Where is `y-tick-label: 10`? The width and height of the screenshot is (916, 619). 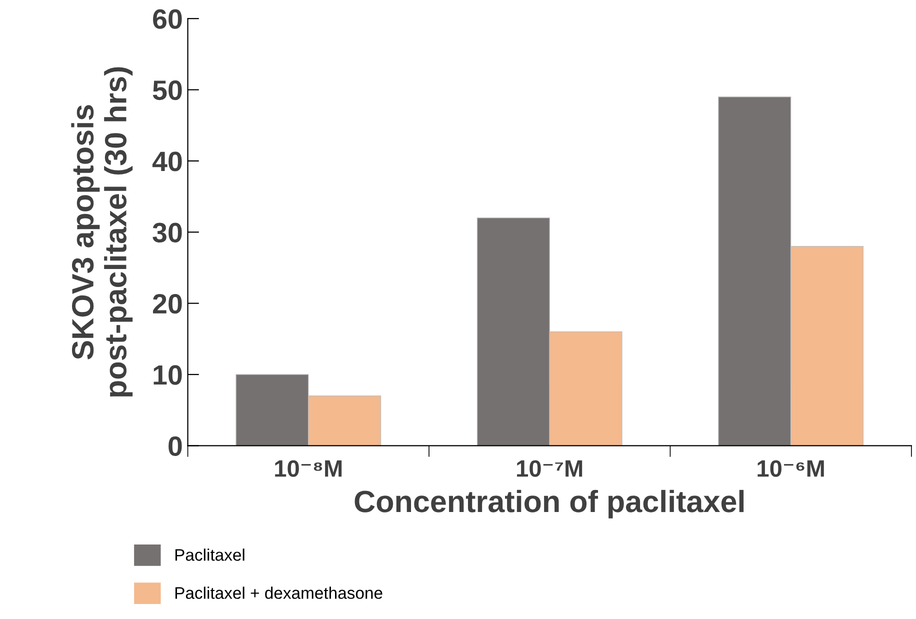 y-tick-label: 10 is located at coordinates (168, 375).